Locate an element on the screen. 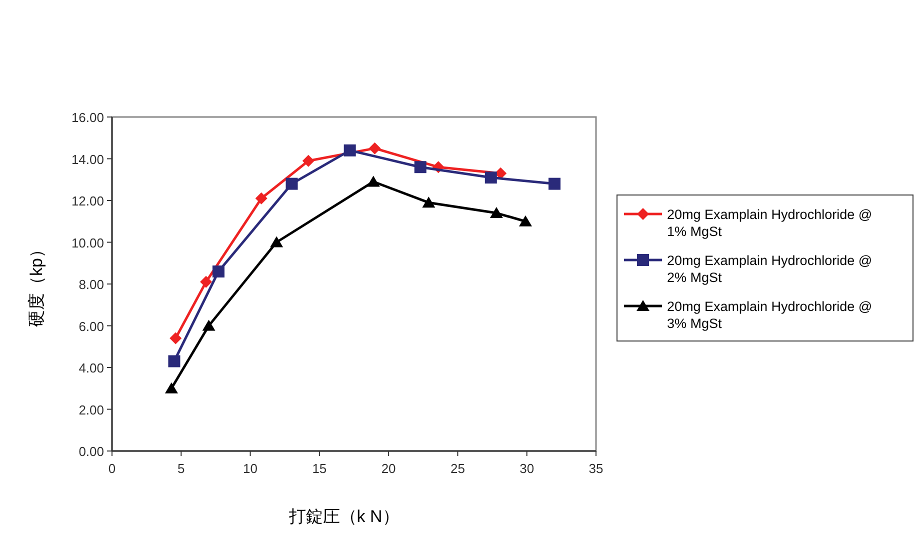 Image resolution: width=915 pixels, height=534 pixels. y-tick-label: 10.00 is located at coordinates (87, 242).